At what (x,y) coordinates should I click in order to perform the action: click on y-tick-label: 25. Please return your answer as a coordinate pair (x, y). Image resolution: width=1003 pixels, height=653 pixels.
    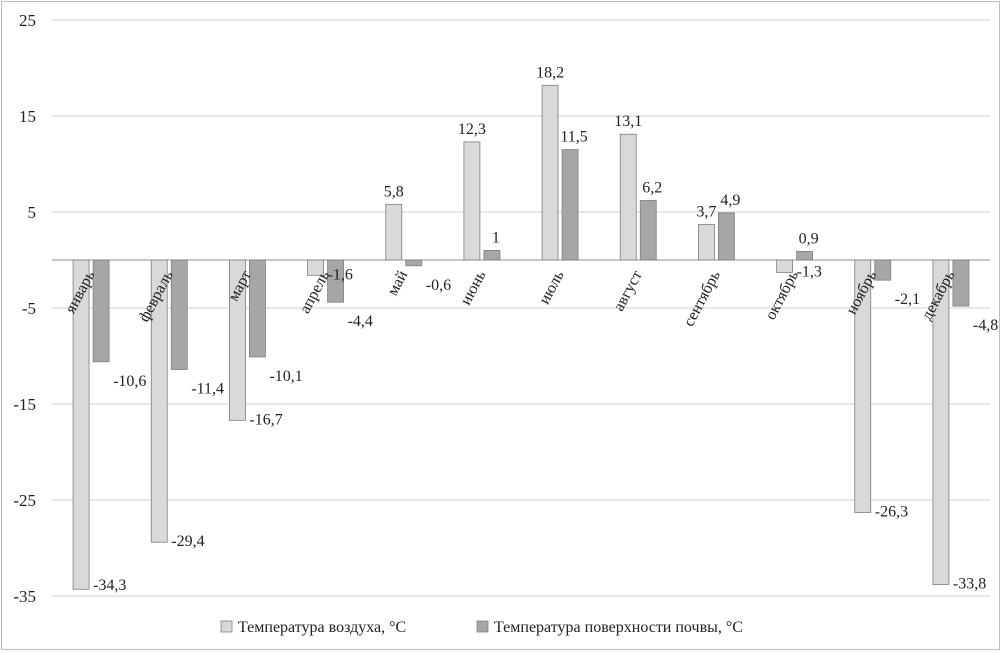
    Looking at the image, I should click on (27, 20).